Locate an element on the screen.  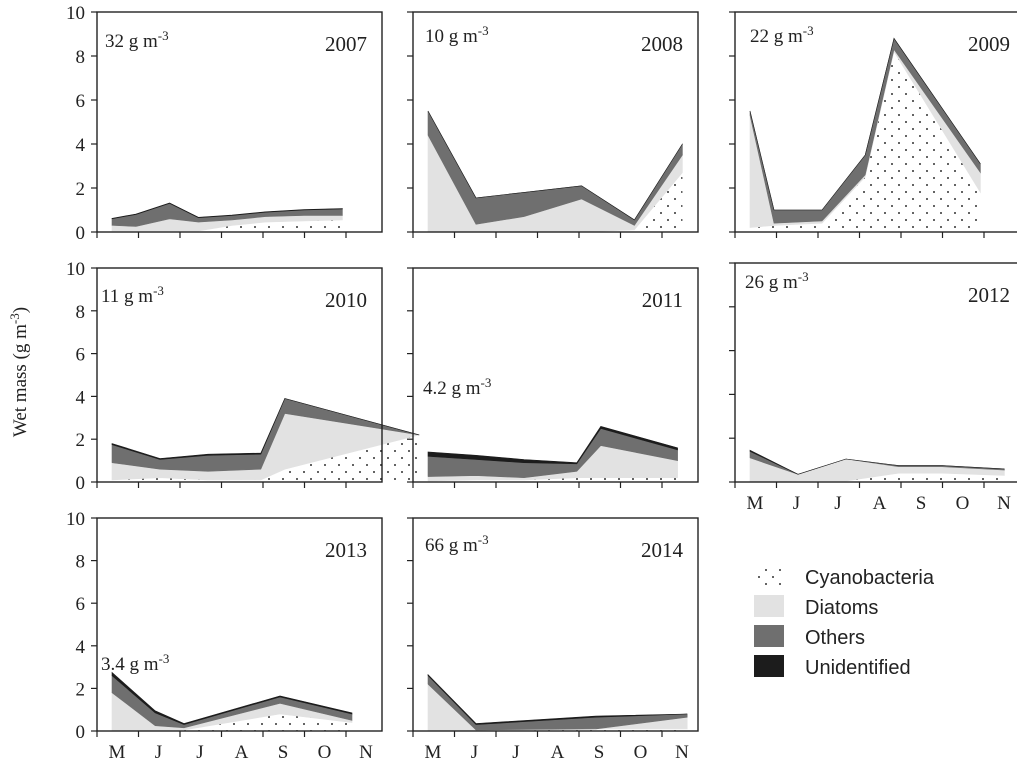
area-cyano-2013 is located at coordinates (232, 722).